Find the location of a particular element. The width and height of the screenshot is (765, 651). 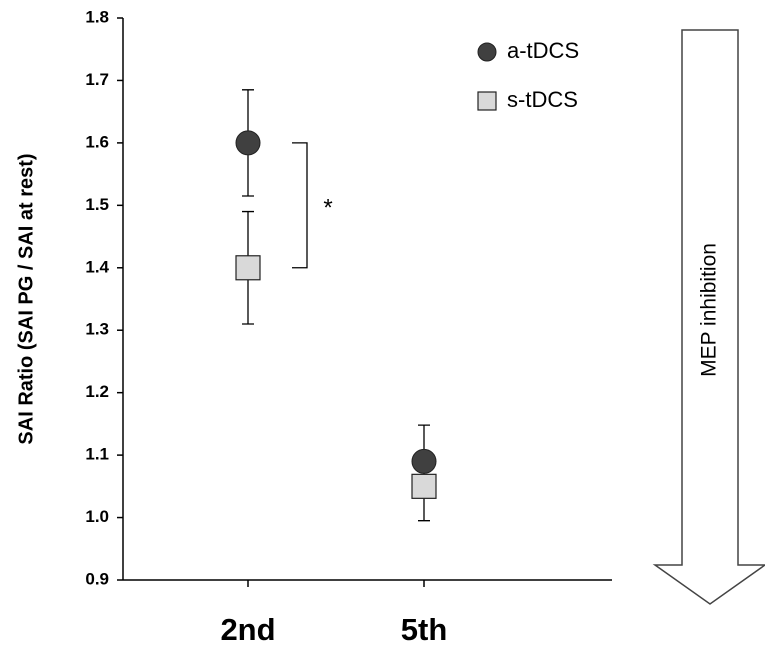

y-tick-label: 0.9 is located at coordinates (97, 578).